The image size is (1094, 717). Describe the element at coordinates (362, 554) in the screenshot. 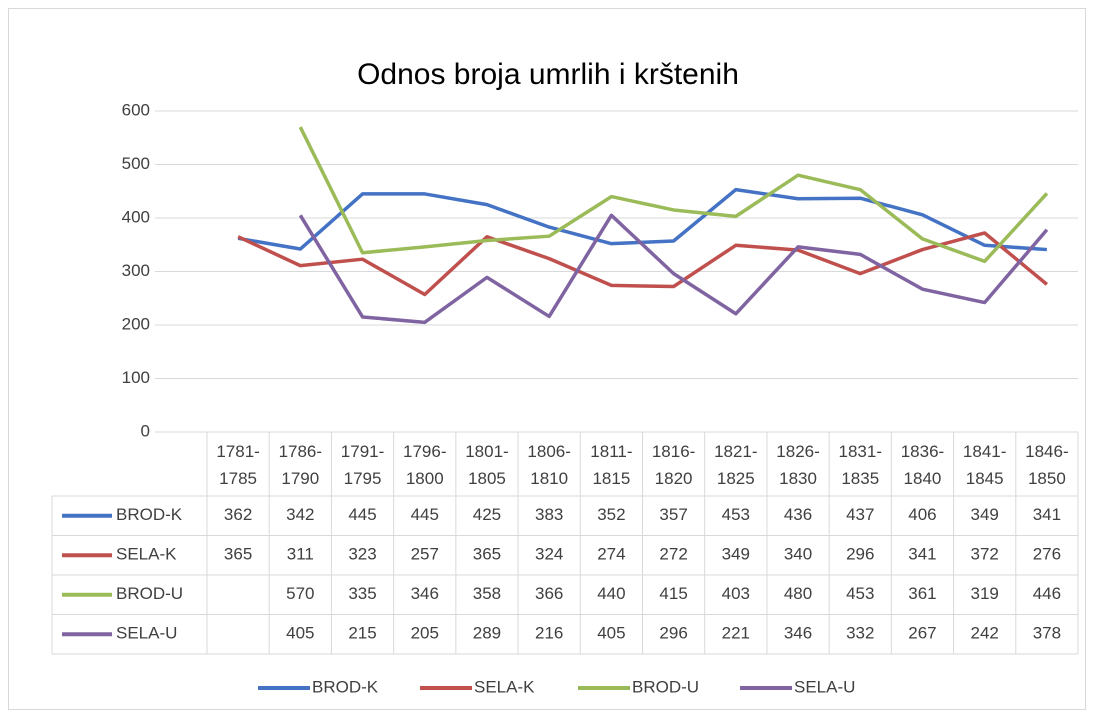

I see `table-cell: 323` at that location.